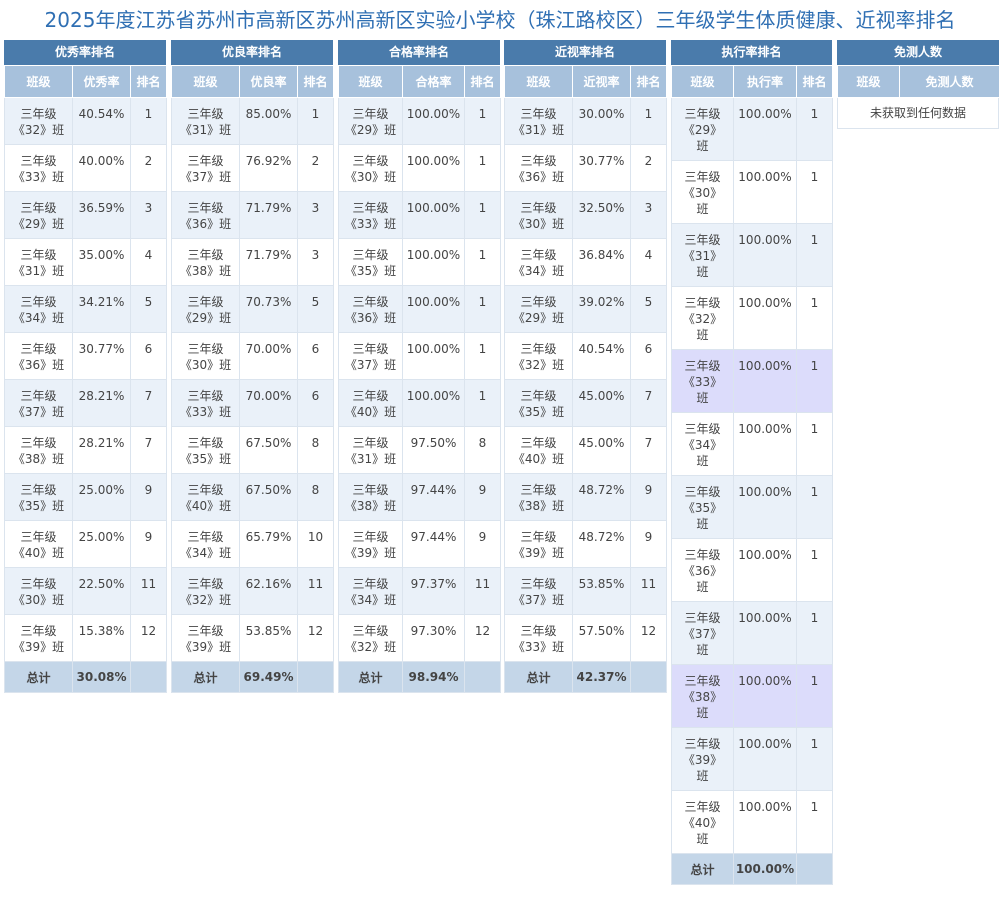 This screenshot has height=918, width=1000. Describe the element at coordinates (268, 356) in the screenshot. I see `rate-value-cell: 70.00%` at that location.